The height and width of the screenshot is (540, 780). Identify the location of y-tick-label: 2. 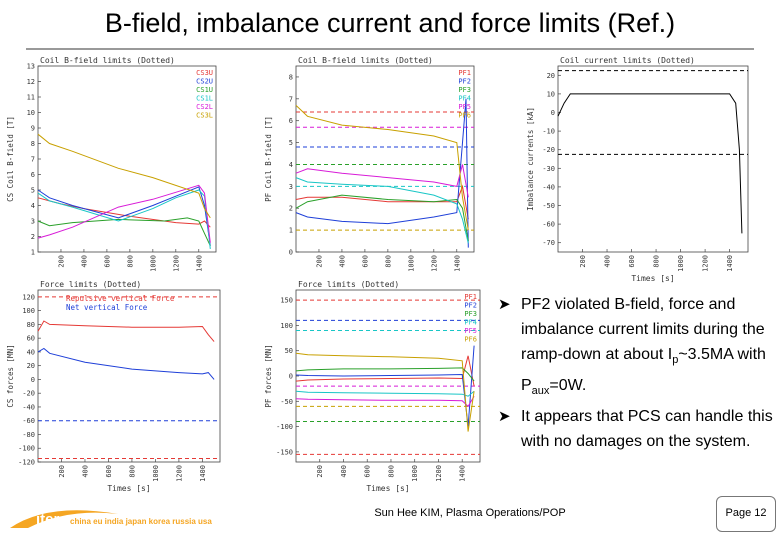
(291, 209).